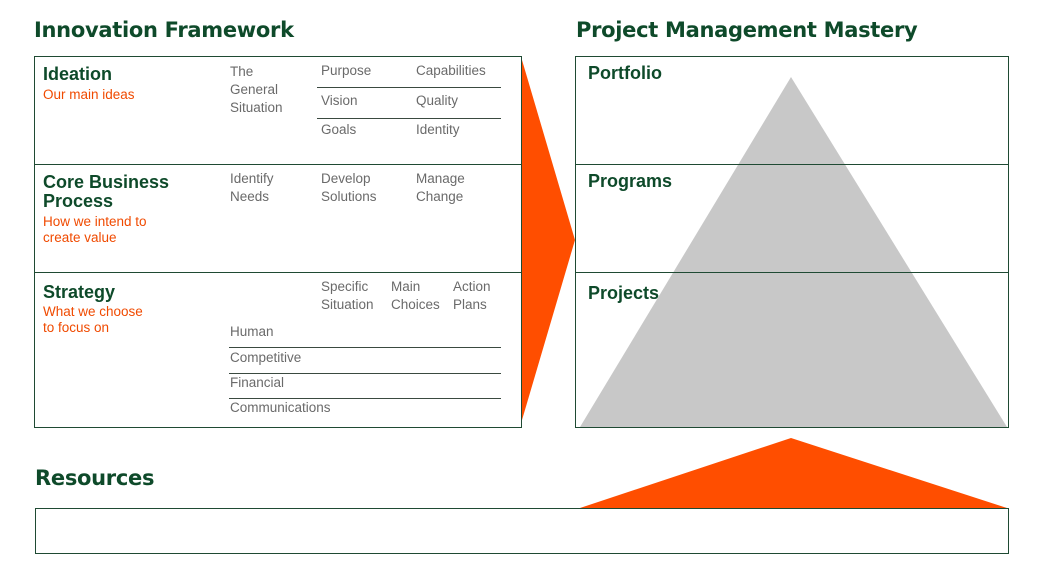 This screenshot has height=575, width=1058. I want to click on strategy-title: Strategy, so click(79, 292).